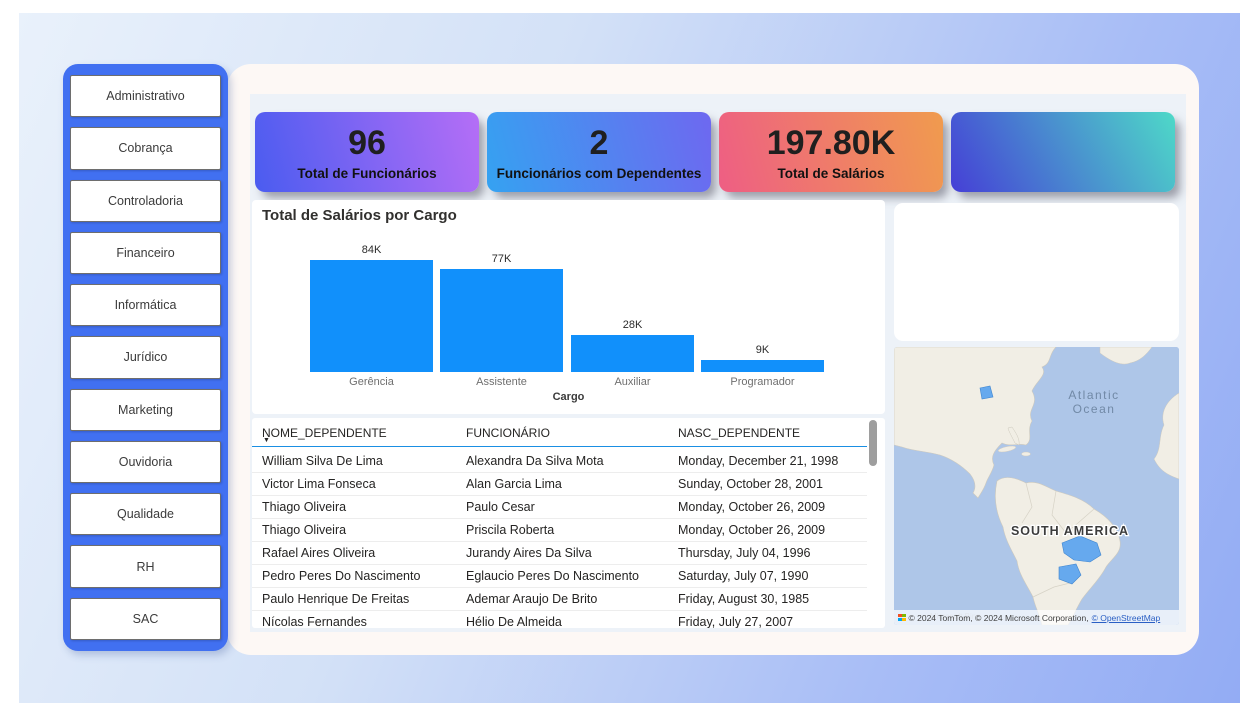 This screenshot has width=1259, height=724. I want to click on chart-title: Total de Salários por Cargo, so click(359, 215).